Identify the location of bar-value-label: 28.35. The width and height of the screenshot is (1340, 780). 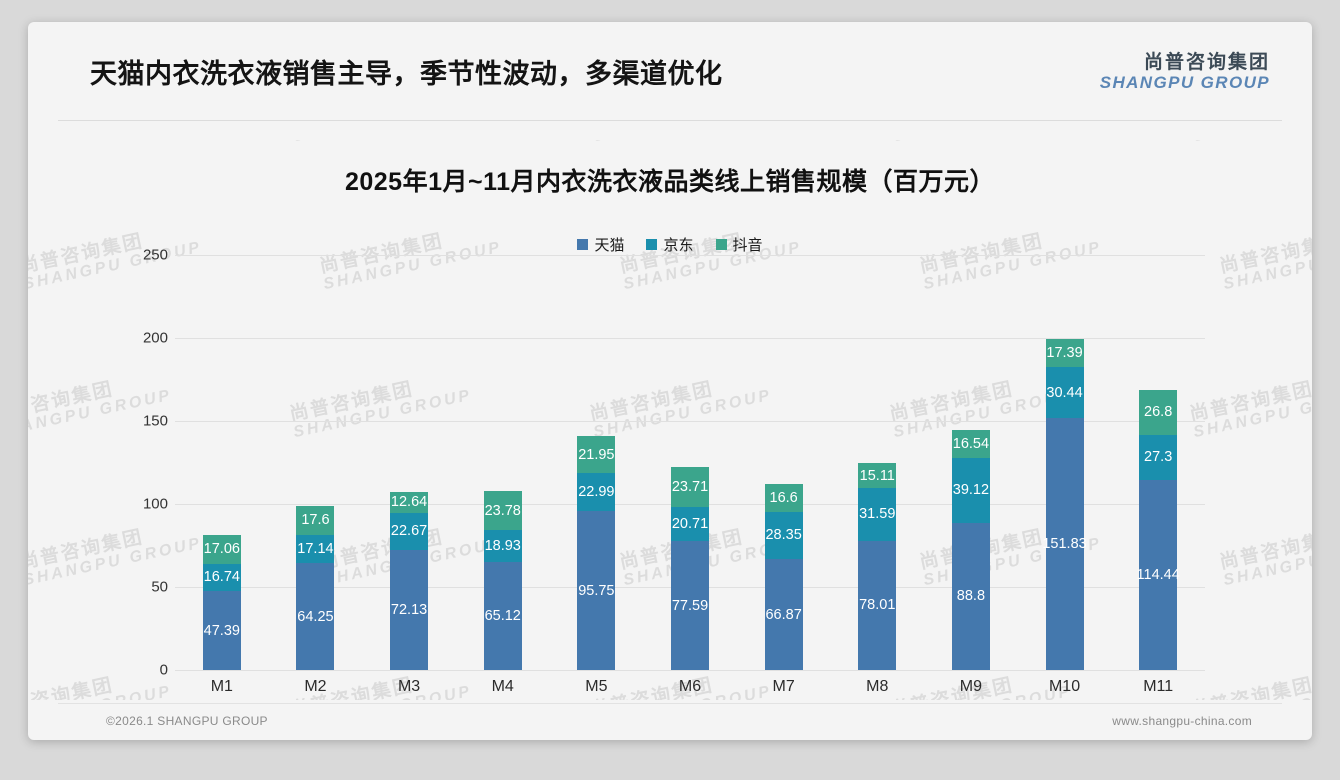
(783, 535).